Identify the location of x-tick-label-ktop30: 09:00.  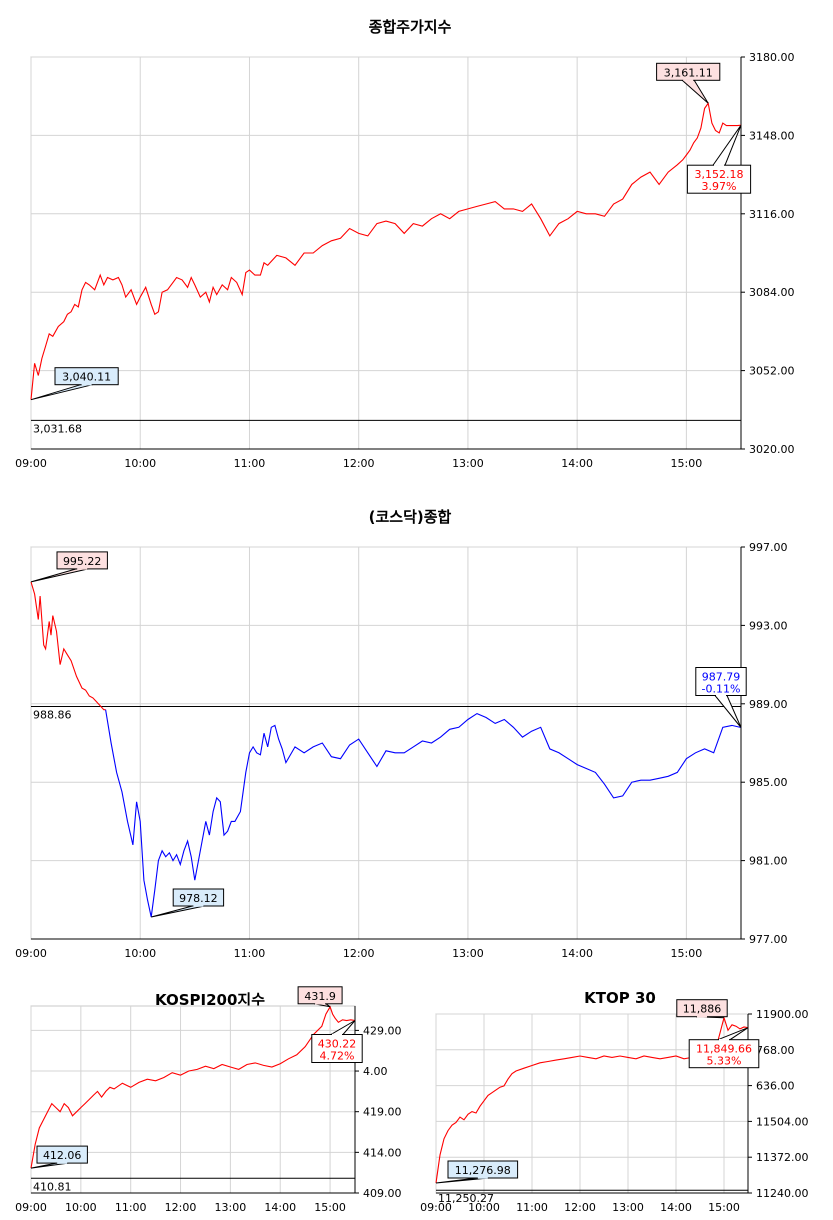
(436, 1207).